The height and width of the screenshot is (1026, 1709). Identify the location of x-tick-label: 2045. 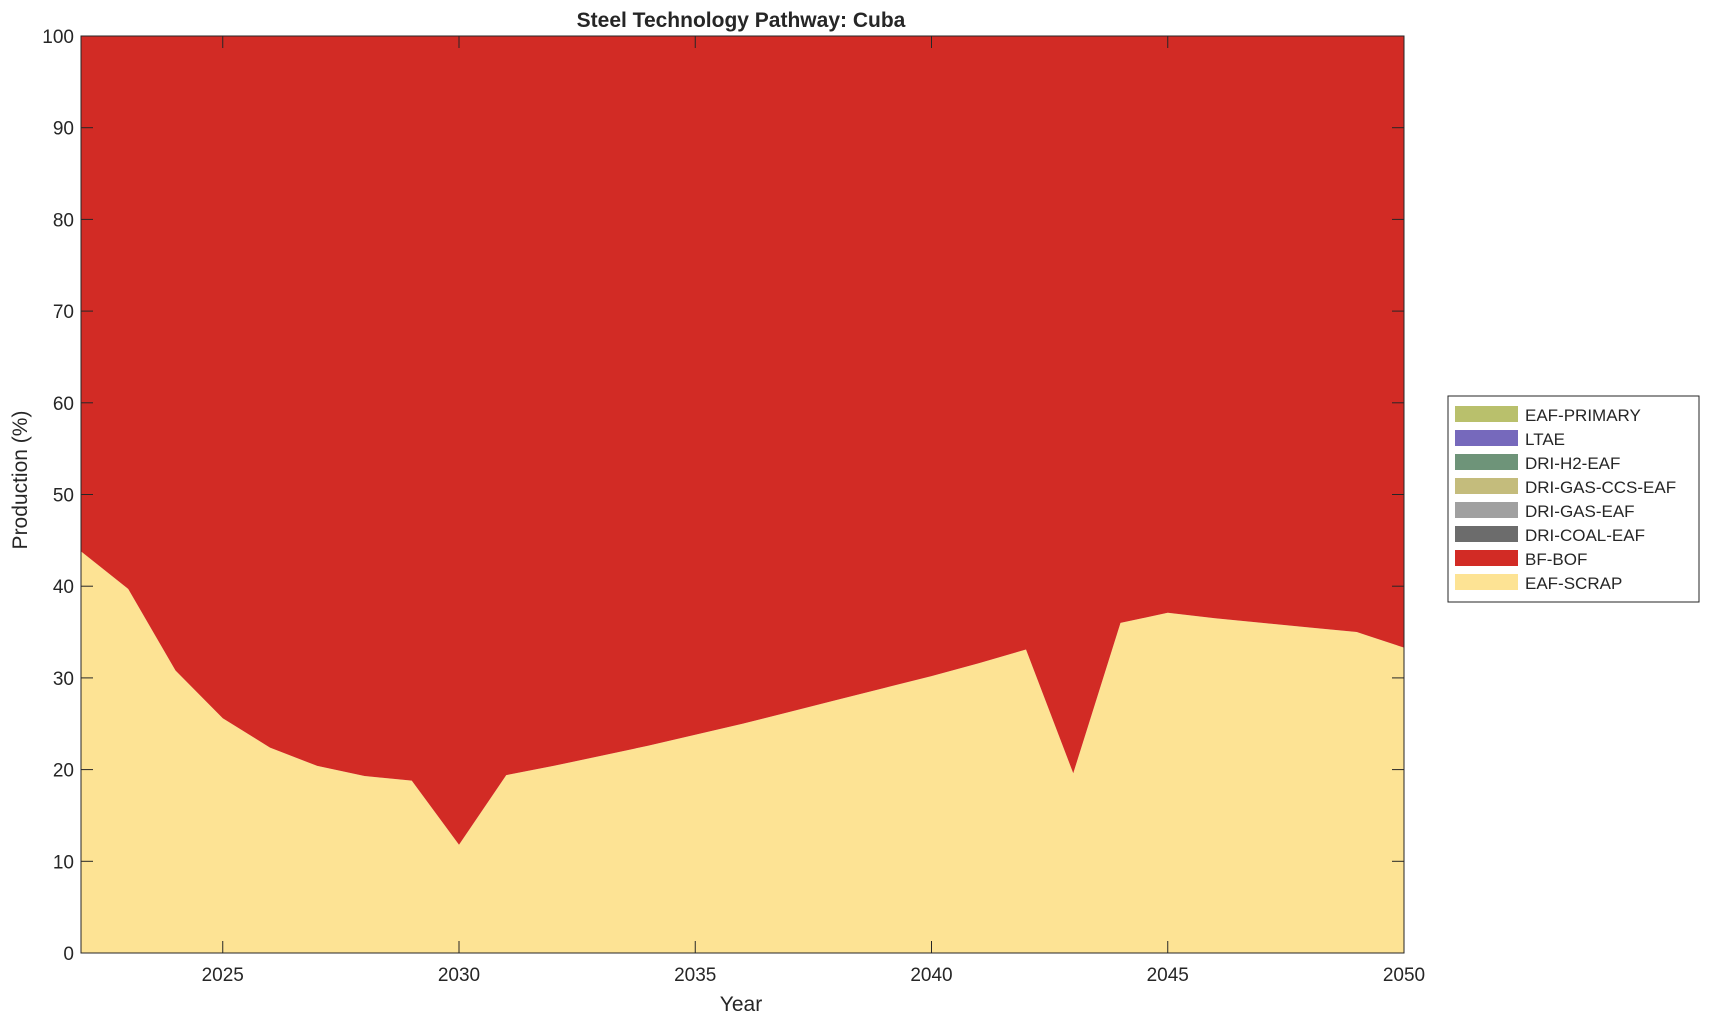
(1168, 975).